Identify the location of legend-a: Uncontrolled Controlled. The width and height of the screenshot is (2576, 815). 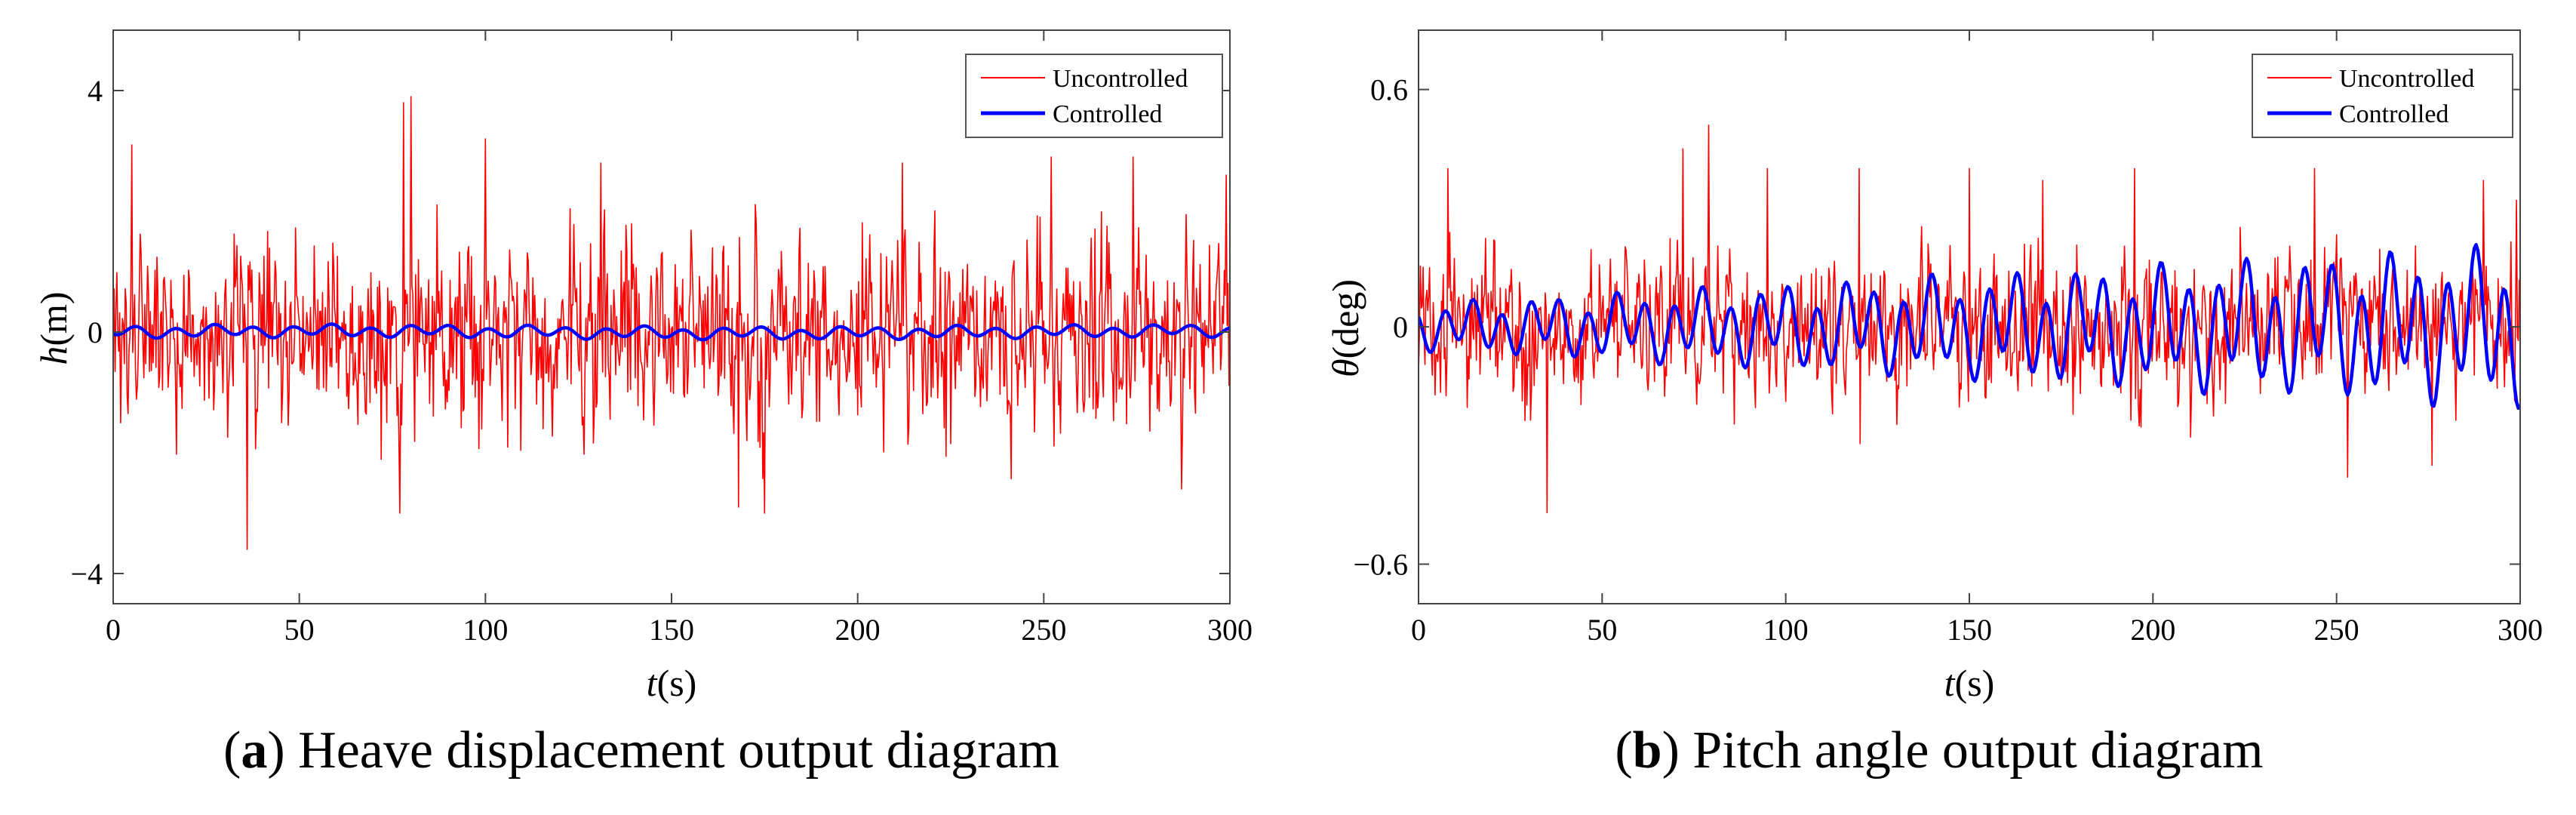
(1094, 96).